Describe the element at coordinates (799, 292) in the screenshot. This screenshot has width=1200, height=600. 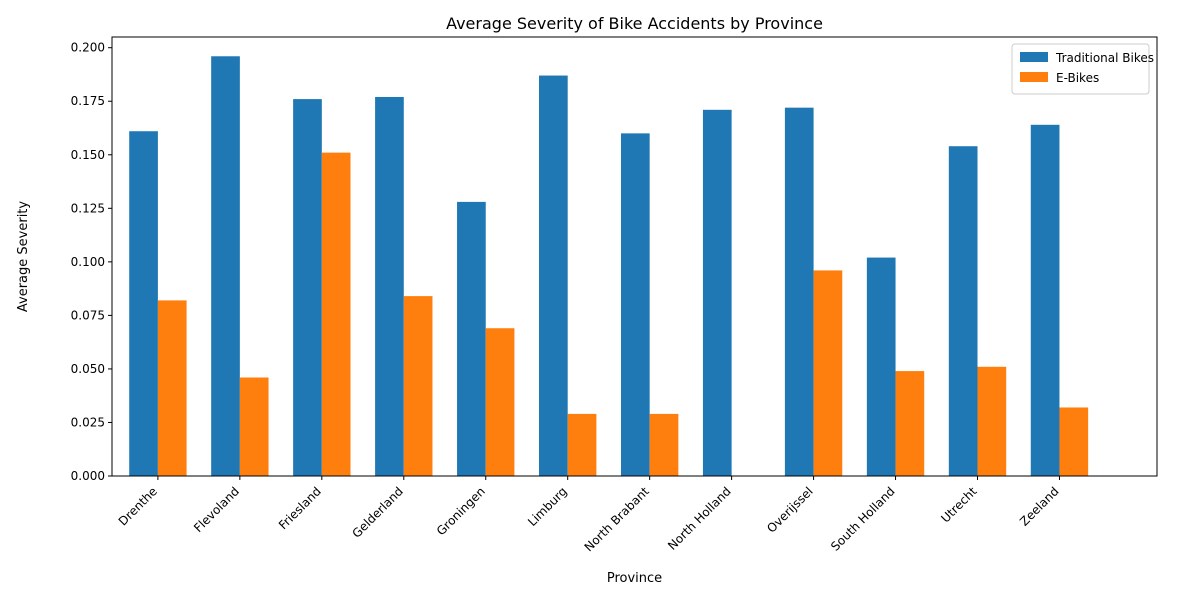
I see `bar-traditional-overijssel` at that location.